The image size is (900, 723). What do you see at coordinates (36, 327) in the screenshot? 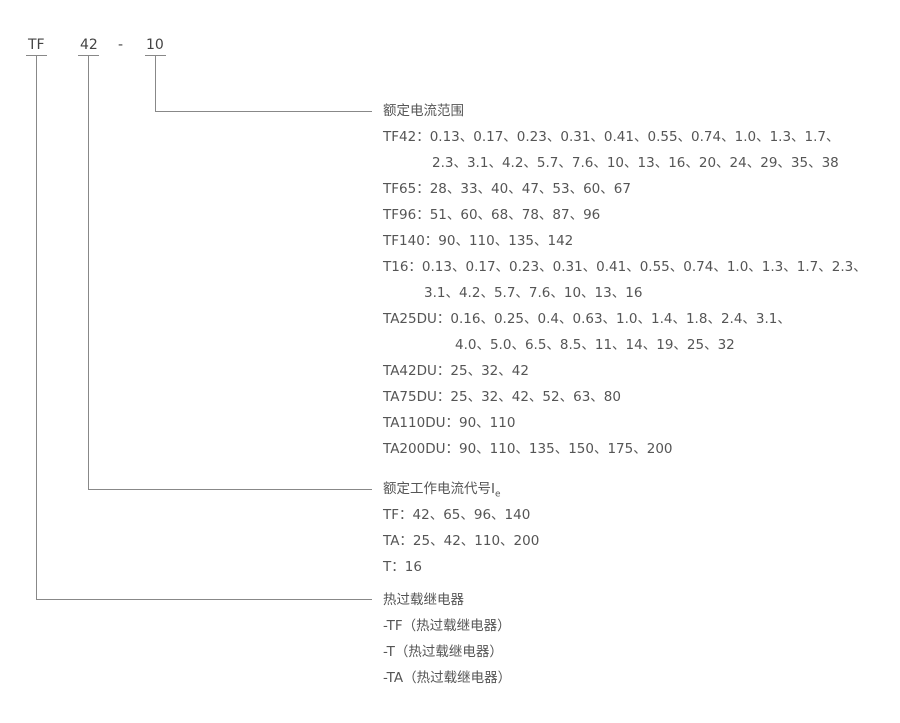
I see `connector-series` at bounding box center [36, 327].